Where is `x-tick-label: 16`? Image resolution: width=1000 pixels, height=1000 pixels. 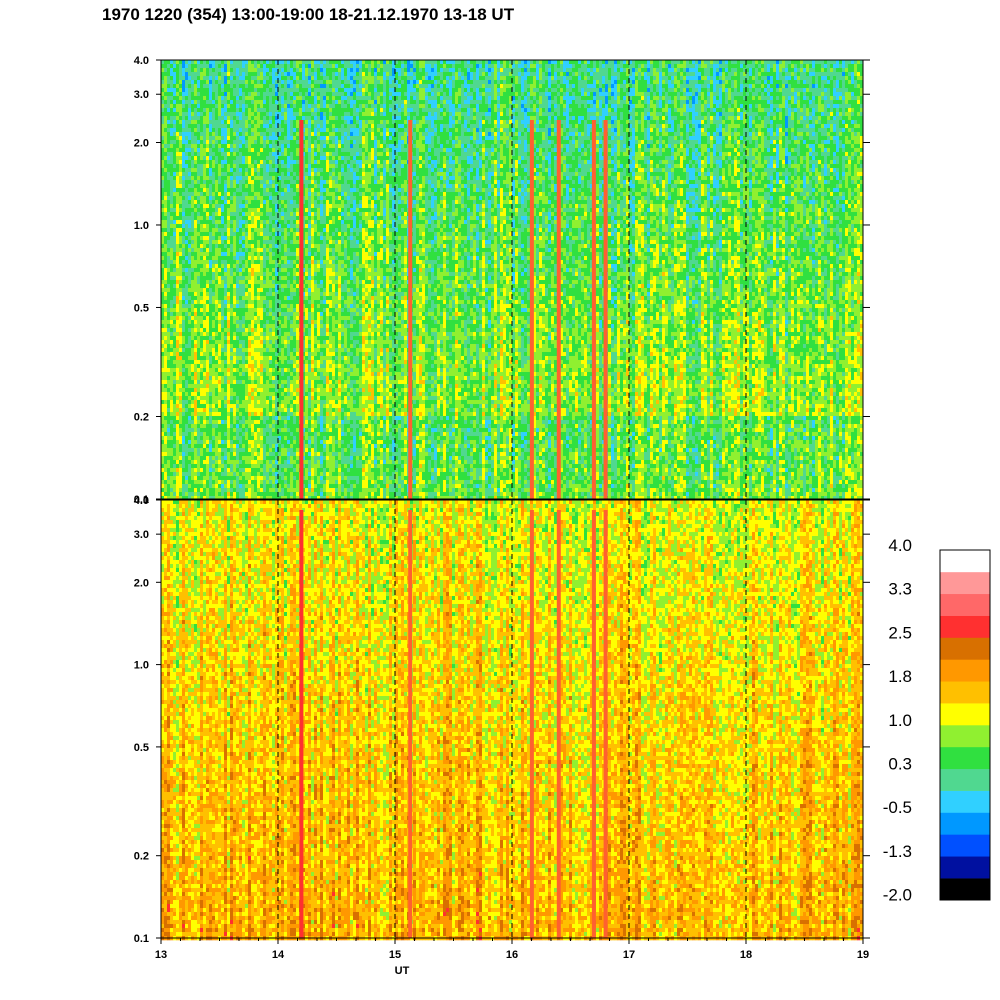 x-tick-label: 16 is located at coordinates (512, 955).